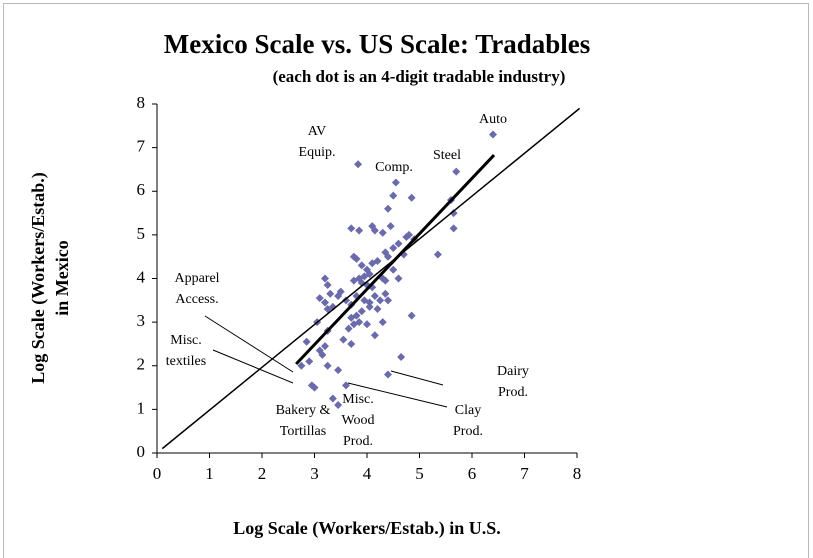  I want to click on y-tick-label: 1, so click(141, 407).